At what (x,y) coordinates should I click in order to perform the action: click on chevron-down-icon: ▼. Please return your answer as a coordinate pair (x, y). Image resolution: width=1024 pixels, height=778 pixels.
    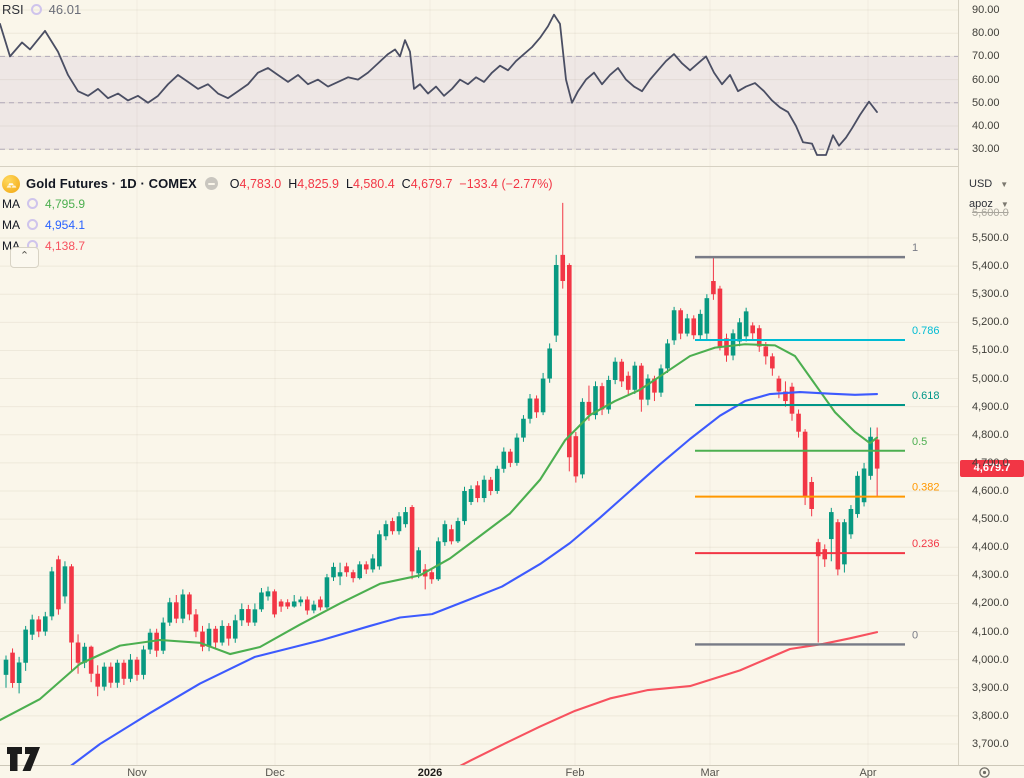
    Looking at the image, I should click on (1004, 184).